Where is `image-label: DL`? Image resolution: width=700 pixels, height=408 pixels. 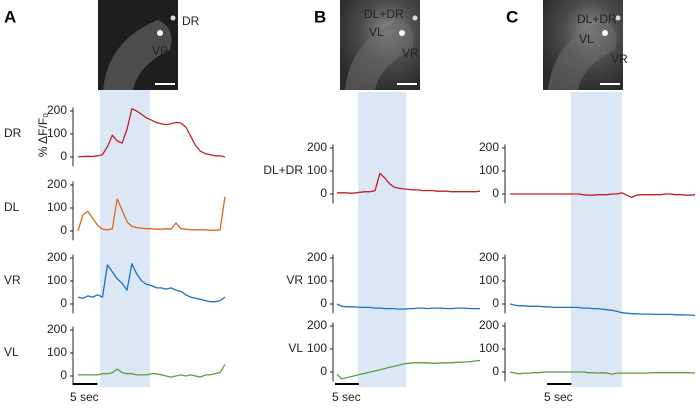
image-label: DL is located at coordinates (143, 9).